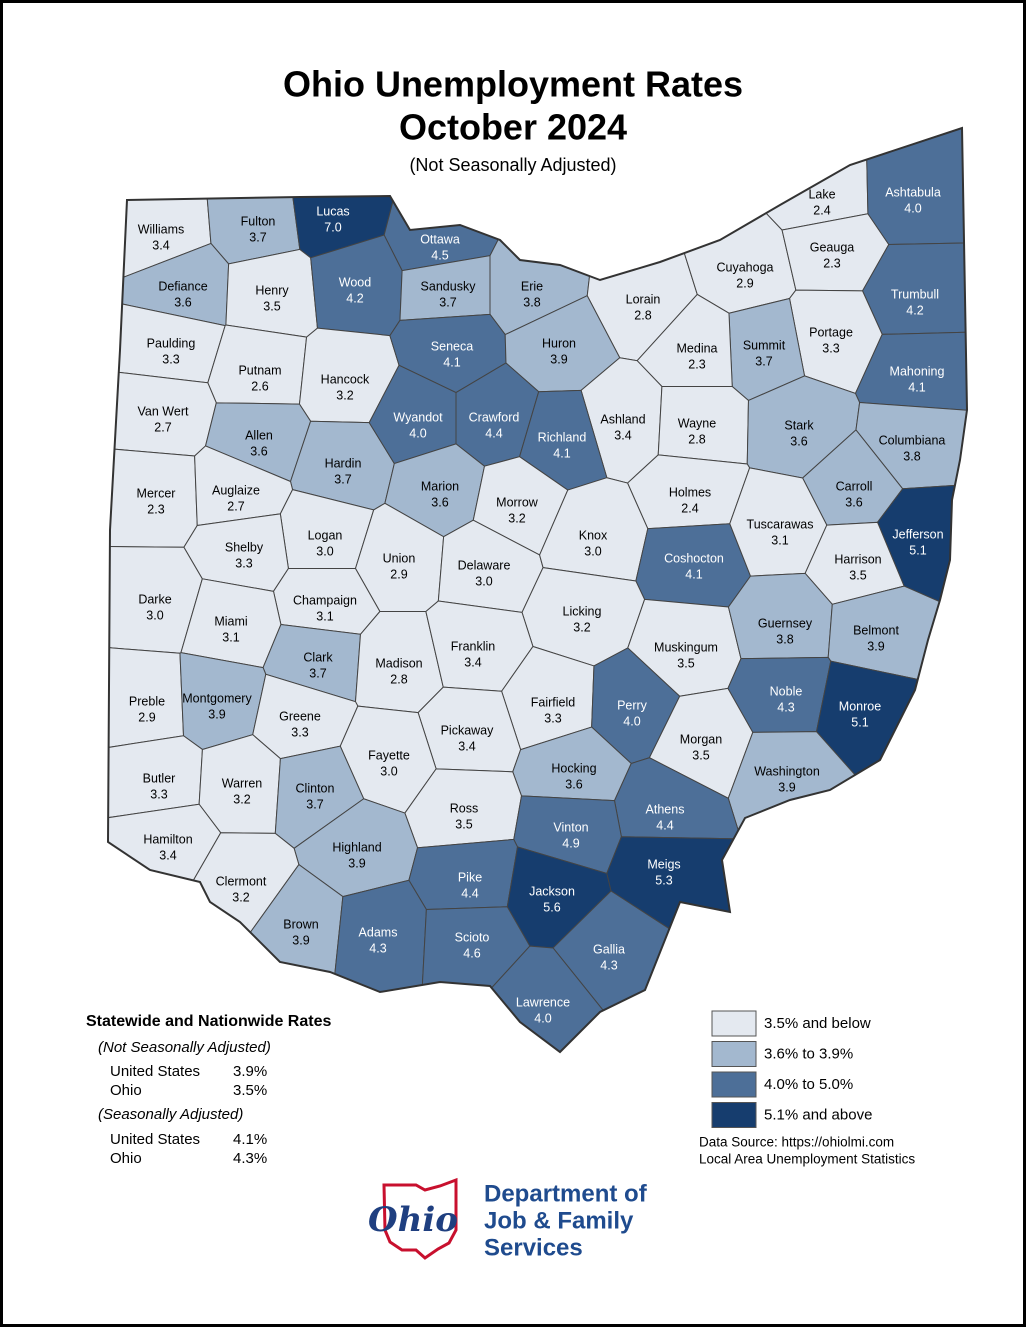 The height and width of the screenshot is (1327, 1026). I want to click on county-name: Henry, so click(272, 290).